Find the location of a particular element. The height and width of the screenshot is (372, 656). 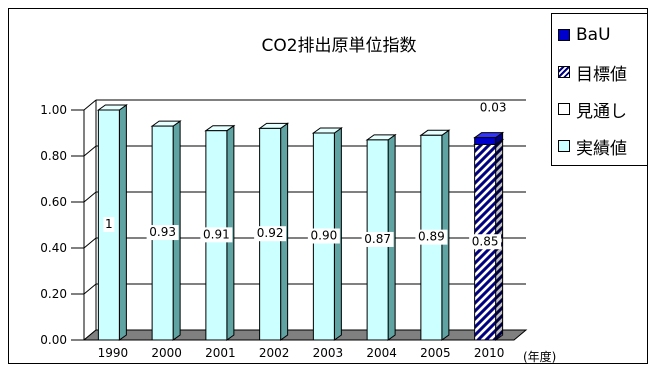

data-label: 0.92 is located at coordinates (270, 233).